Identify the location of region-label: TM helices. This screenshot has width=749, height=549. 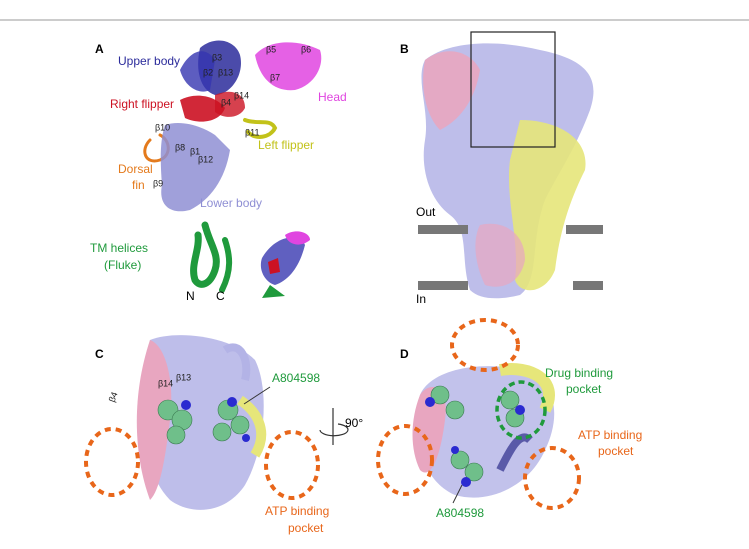
(119, 248).